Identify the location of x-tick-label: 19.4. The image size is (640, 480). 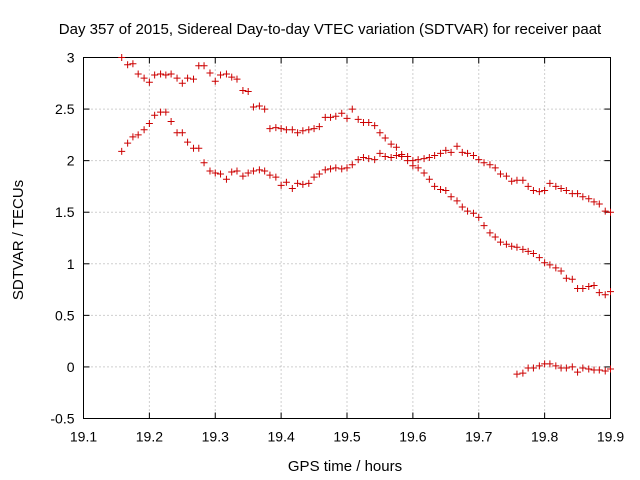
(281, 437).